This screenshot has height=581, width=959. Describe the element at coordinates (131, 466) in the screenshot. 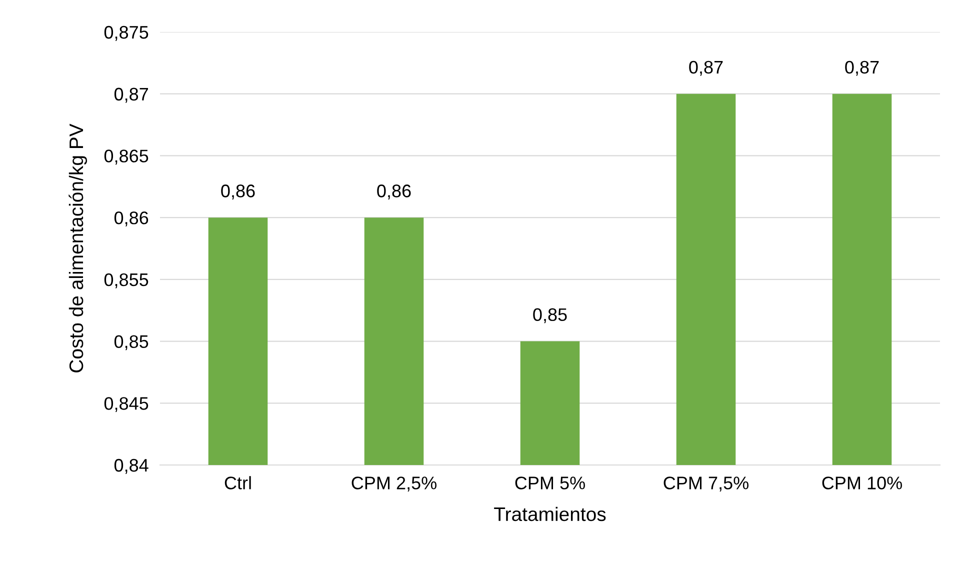

I see `y-tick-label: 0,84` at that location.